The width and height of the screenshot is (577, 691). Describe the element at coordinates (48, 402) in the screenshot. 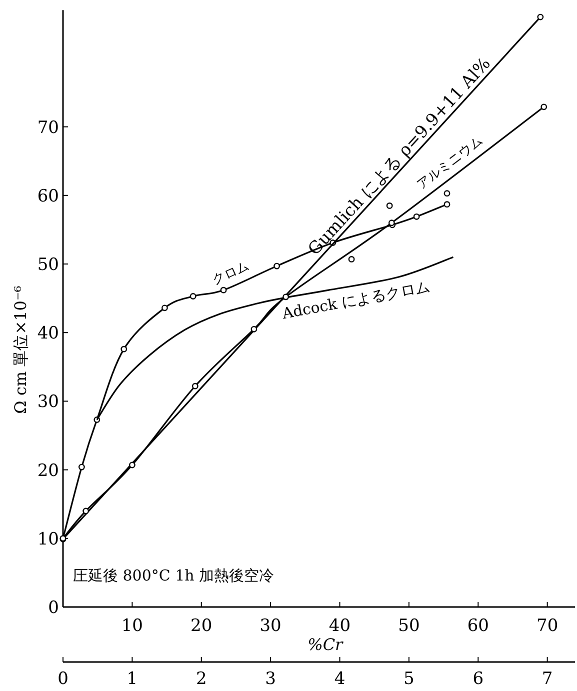

I see `y-tick-label: 30` at that location.